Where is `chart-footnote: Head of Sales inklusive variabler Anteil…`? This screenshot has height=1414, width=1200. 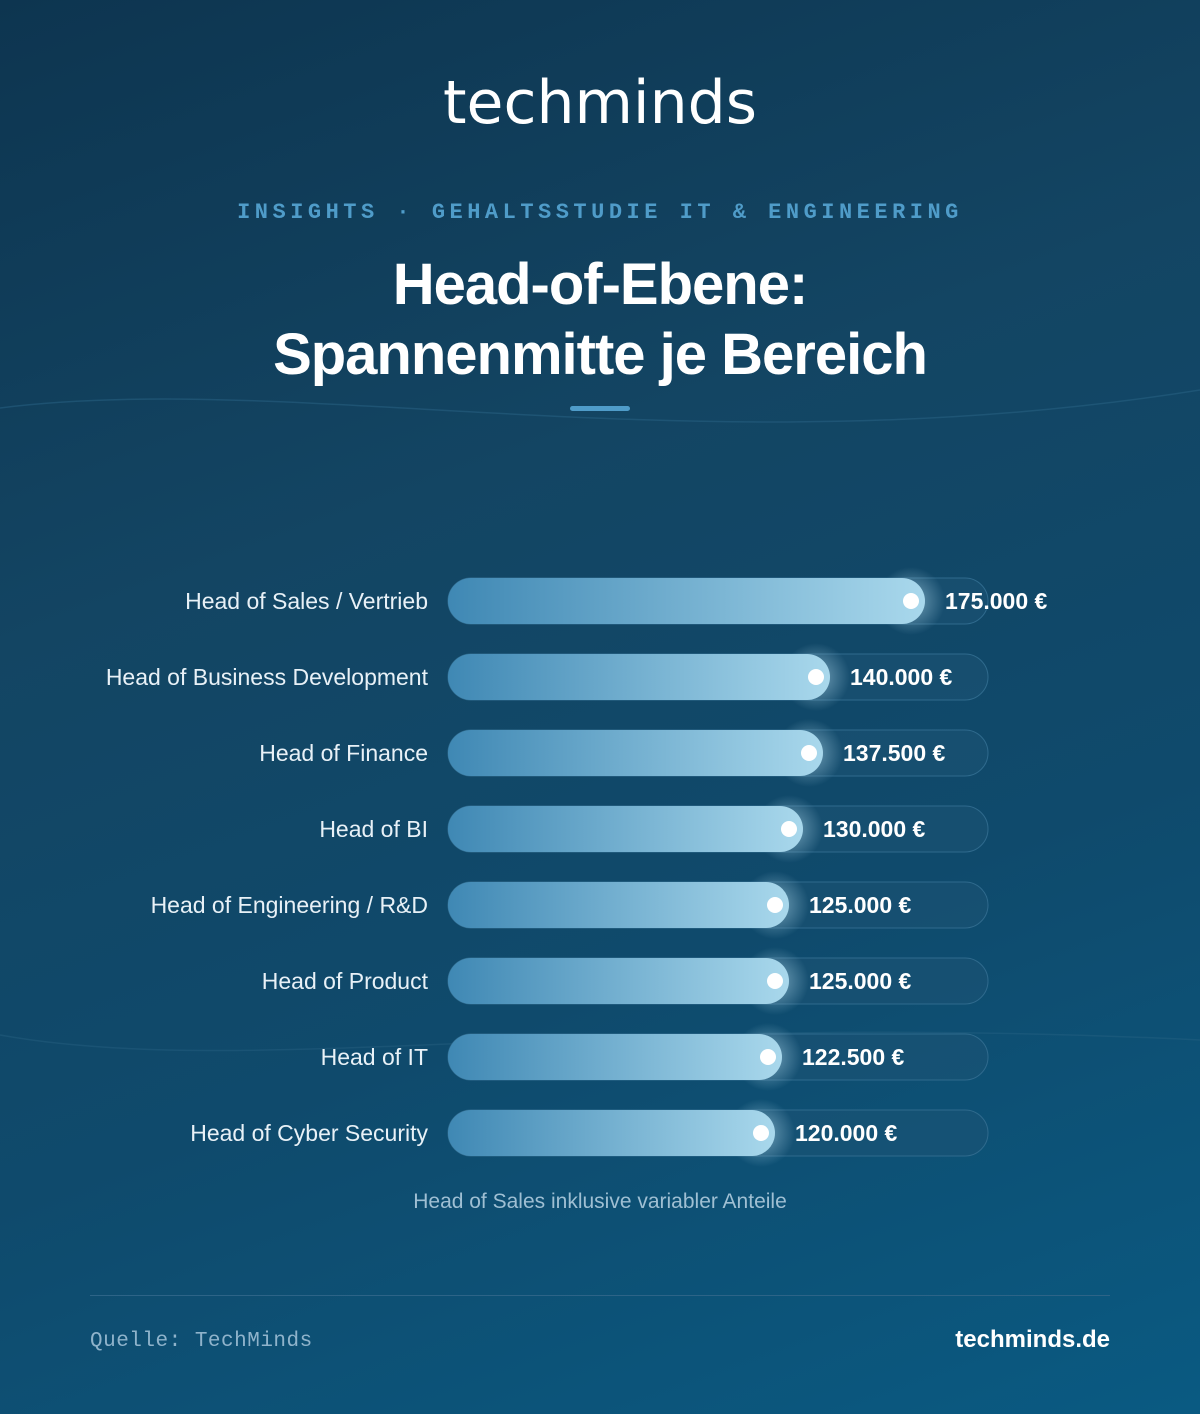 chart-footnote: Head of Sales inklusive variabler Anteil… is located at coordinates (600, 1201).